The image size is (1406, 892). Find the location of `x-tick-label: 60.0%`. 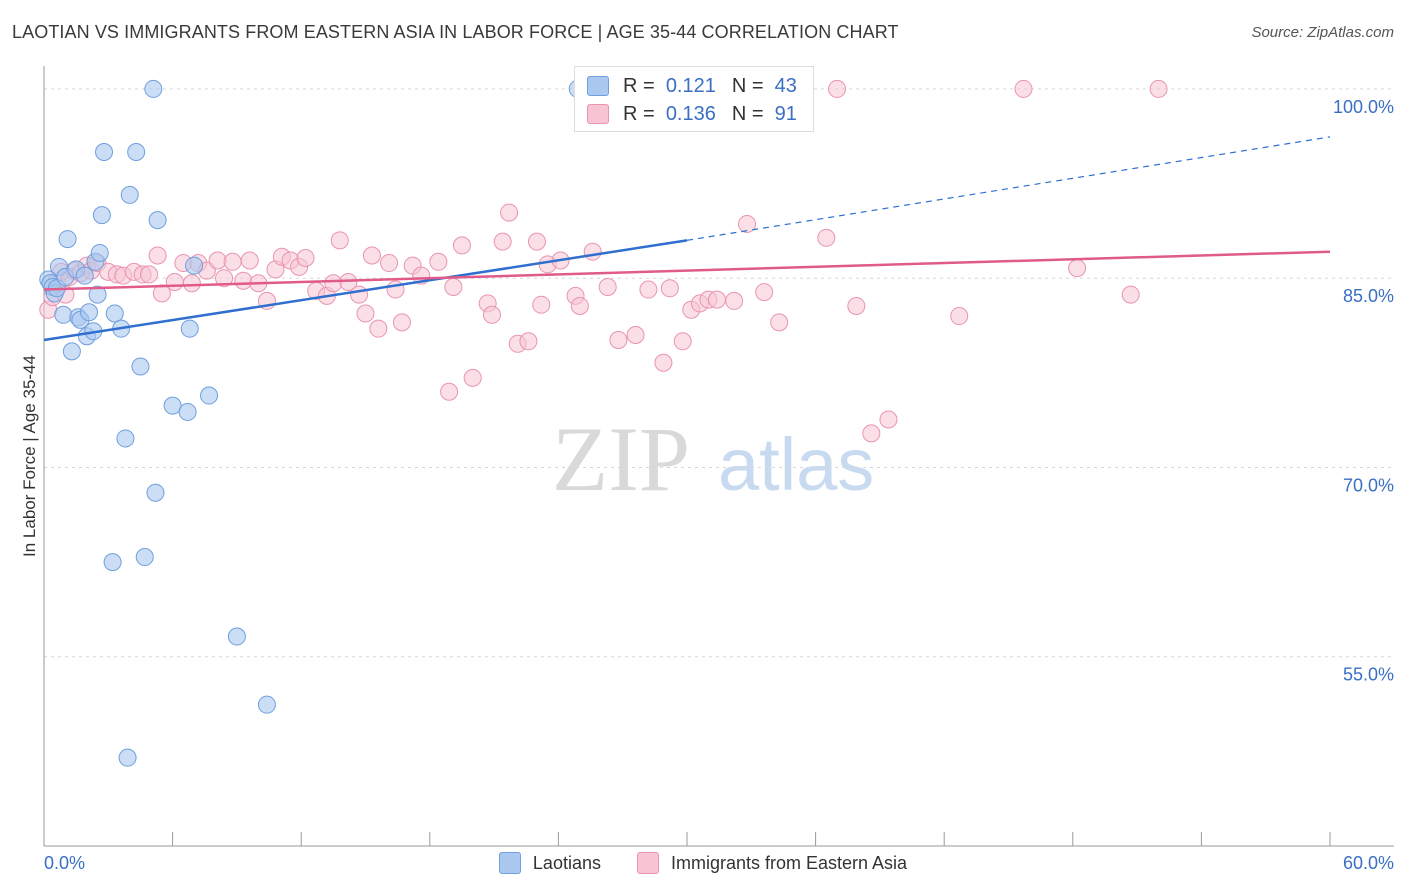

x-tick-label: 60.0% is located at coordinates (1368, 863).